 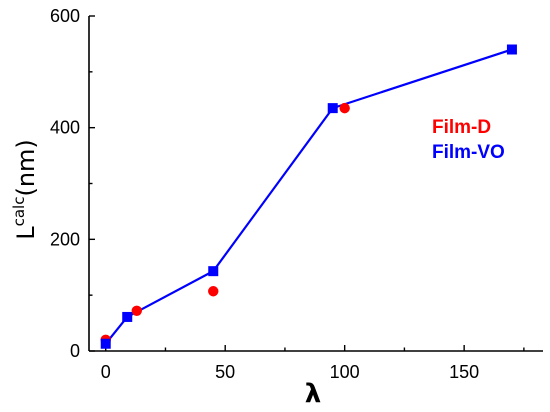 What do you see at coordinates (26, 233) in the screenshot?
I see `y-axis-title-main: L` at bounding box center [26, 233].